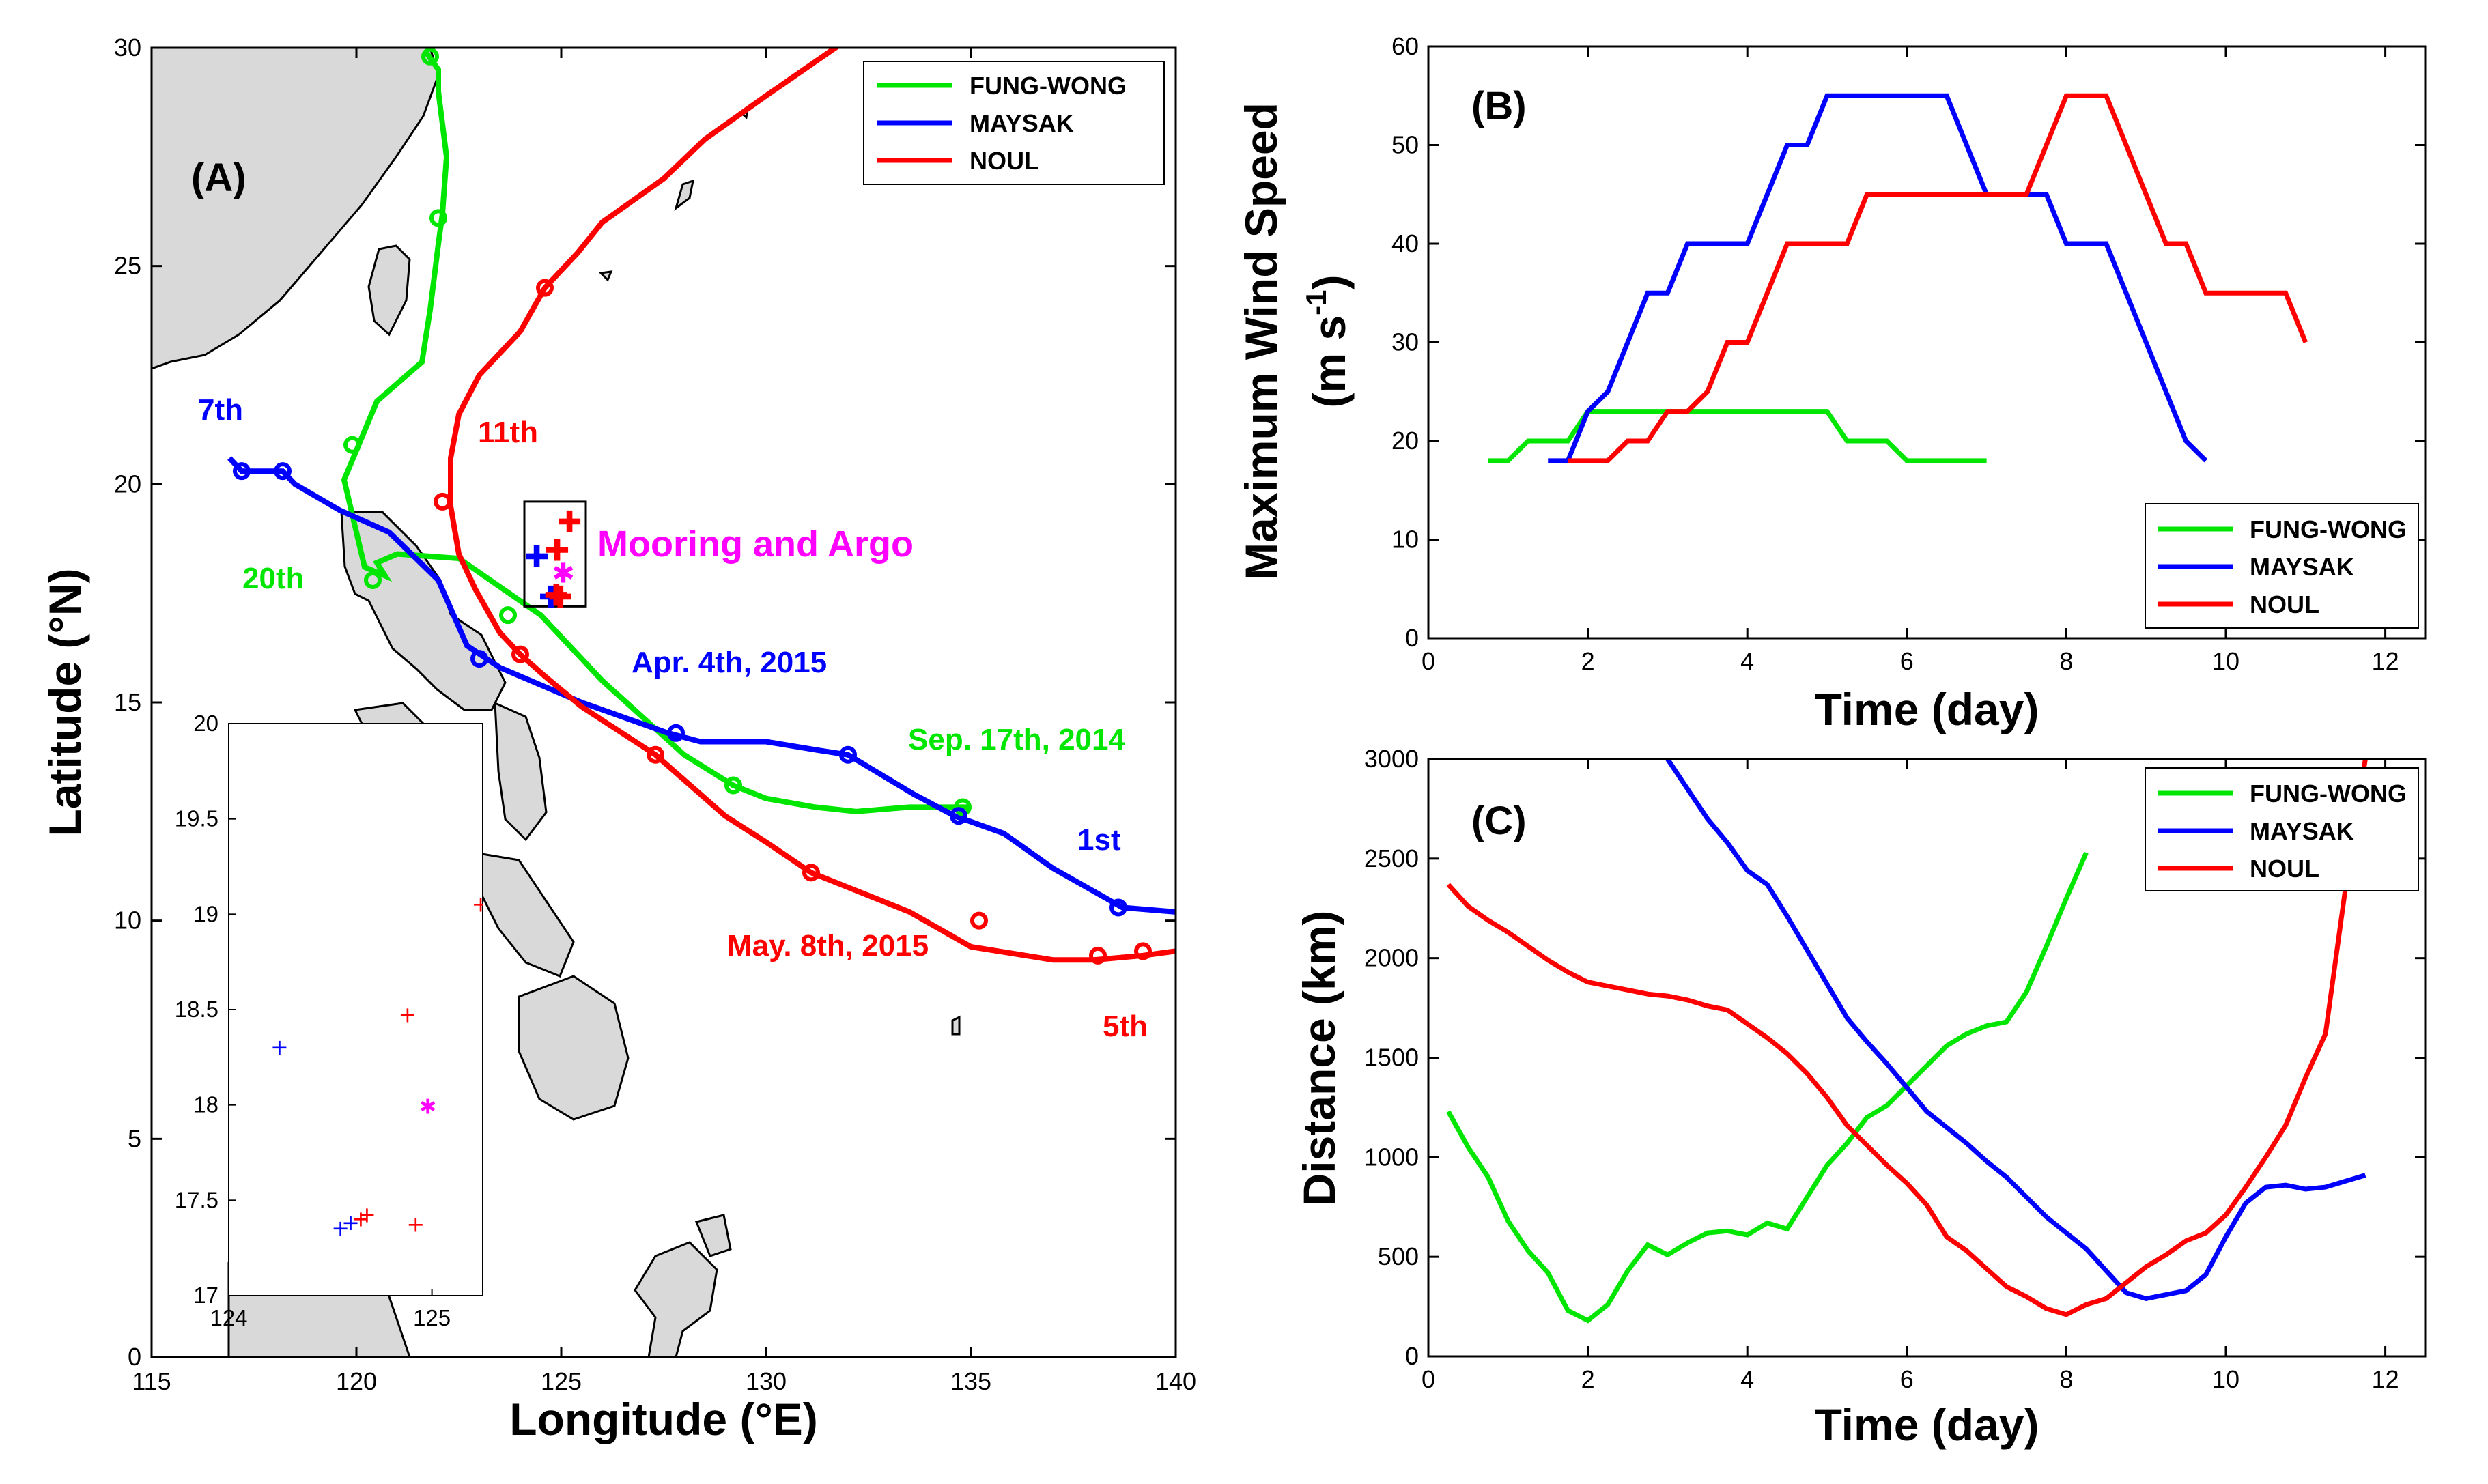 Image resolution: width=2488 pixels, height=1484 pixels. What do you see at coordinates (205, 723) in the screenshot?
I see `inset-y-tick-label: 20` at bounding box center [205, 723].